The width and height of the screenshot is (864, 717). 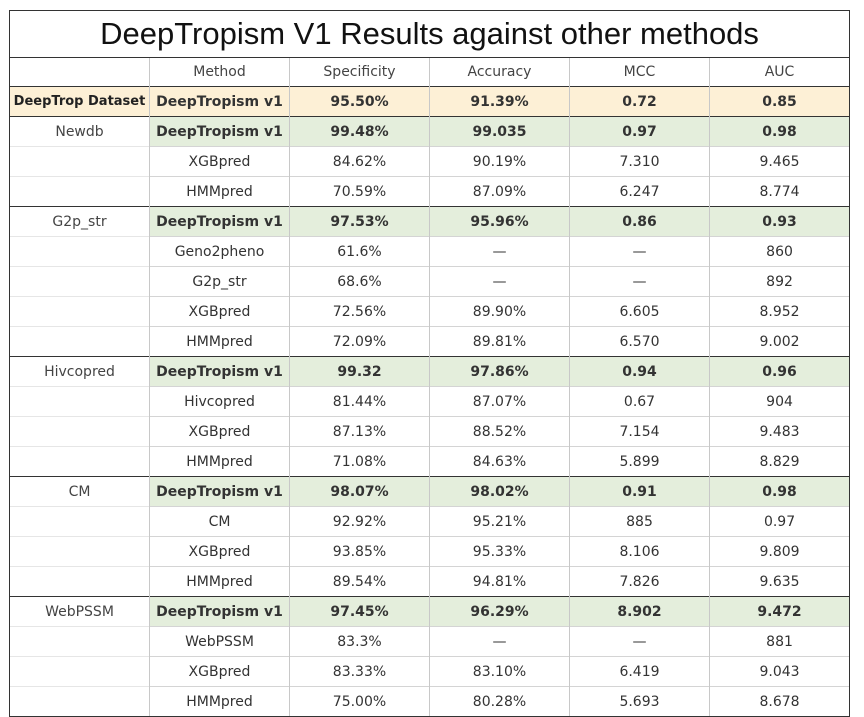 I want to click on cell-specificity: 81.44%, so click(x=359, y=401).